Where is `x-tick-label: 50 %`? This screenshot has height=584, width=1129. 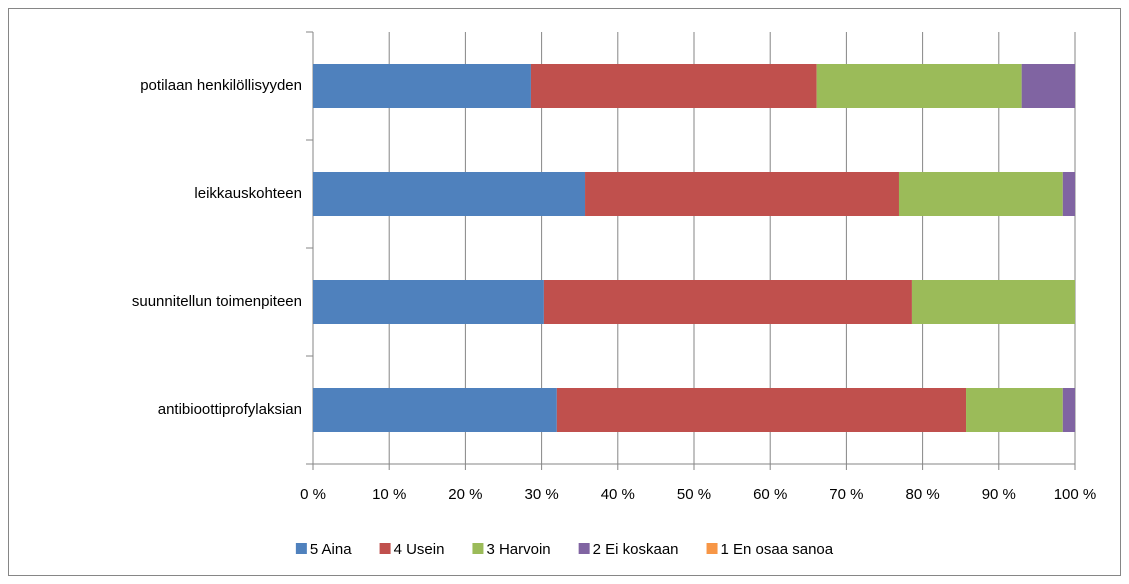 x-tick-label: 50 % is located at coordinates (694, 494).